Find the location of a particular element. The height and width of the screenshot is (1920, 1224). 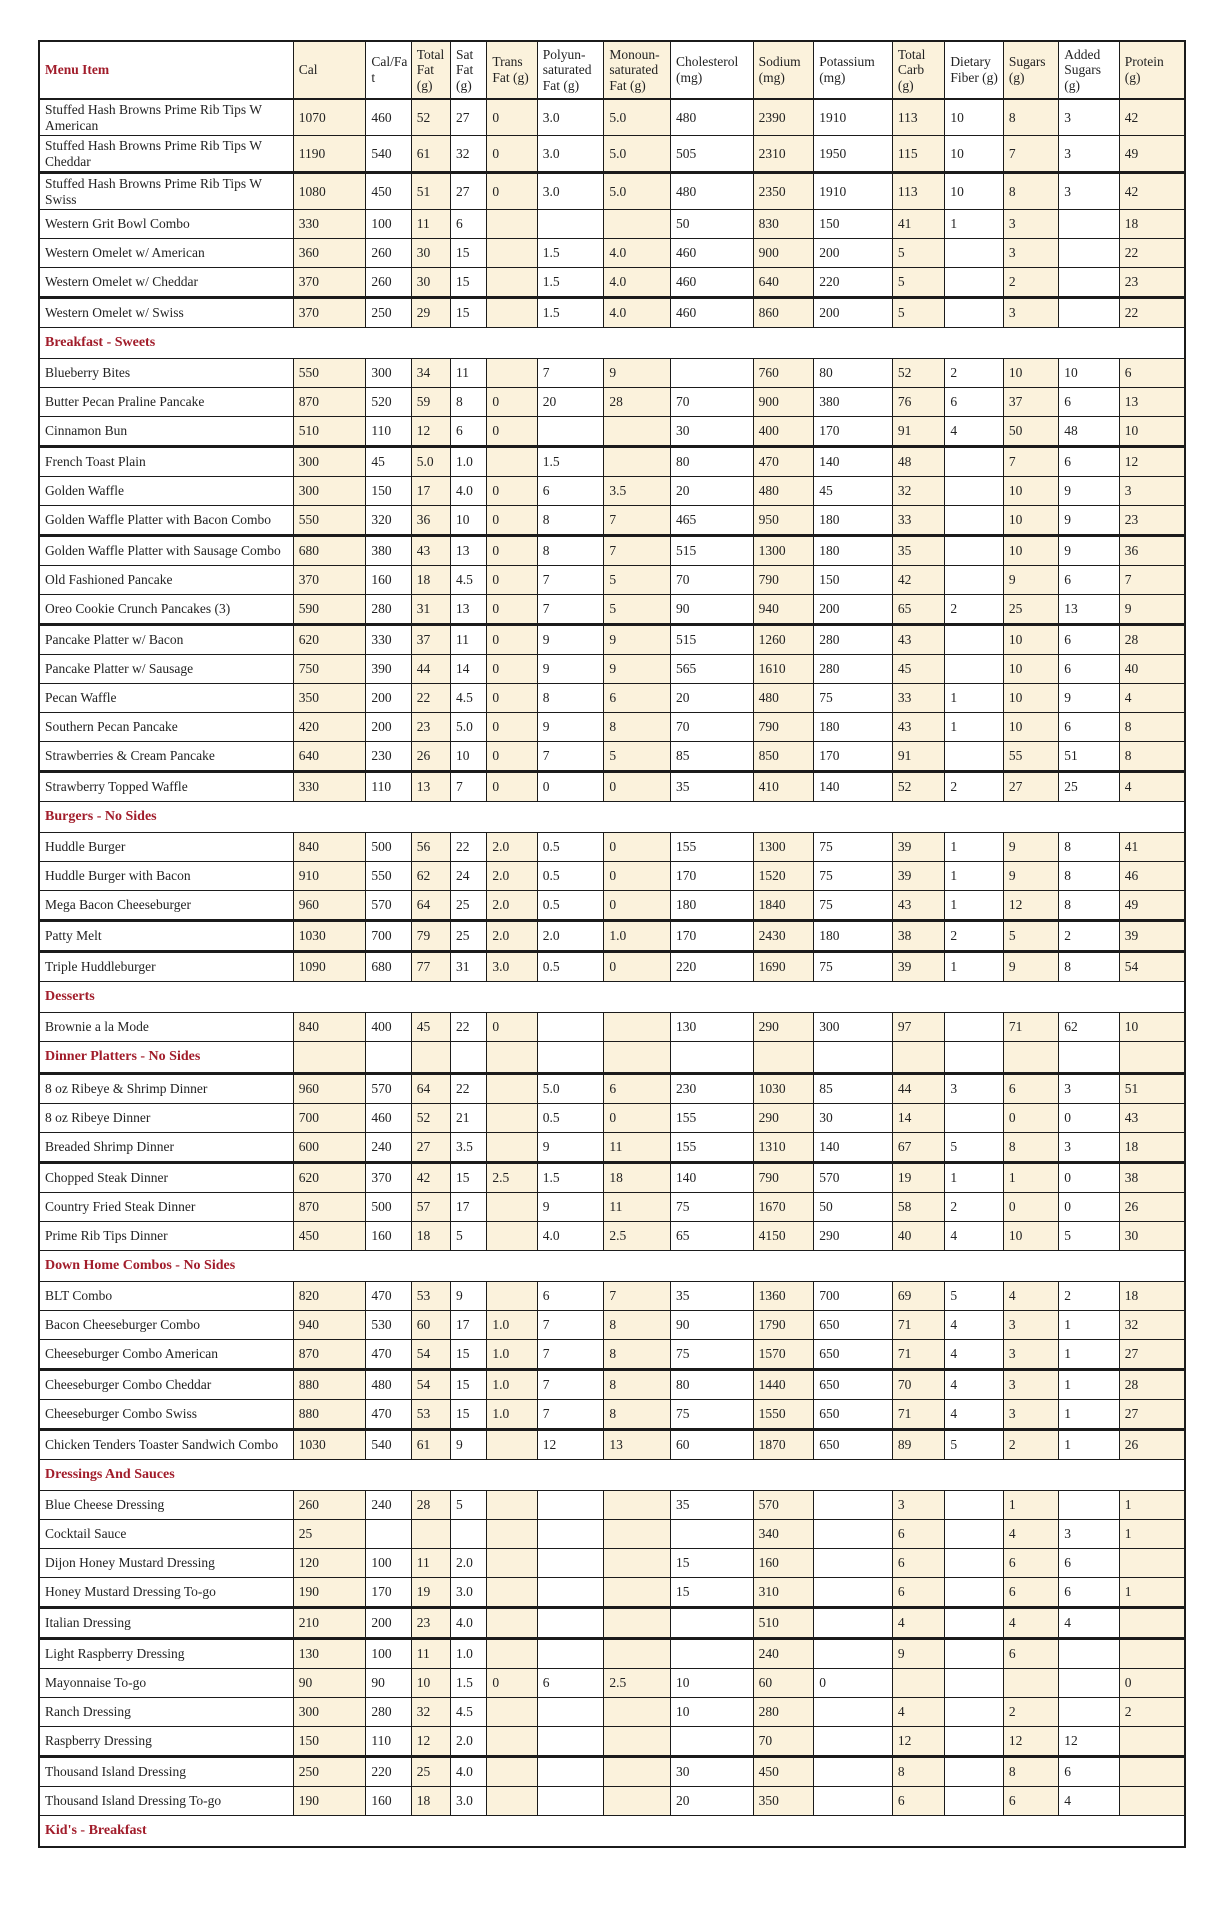

value-cell: 4.0 is located at coordinates (637, 253).